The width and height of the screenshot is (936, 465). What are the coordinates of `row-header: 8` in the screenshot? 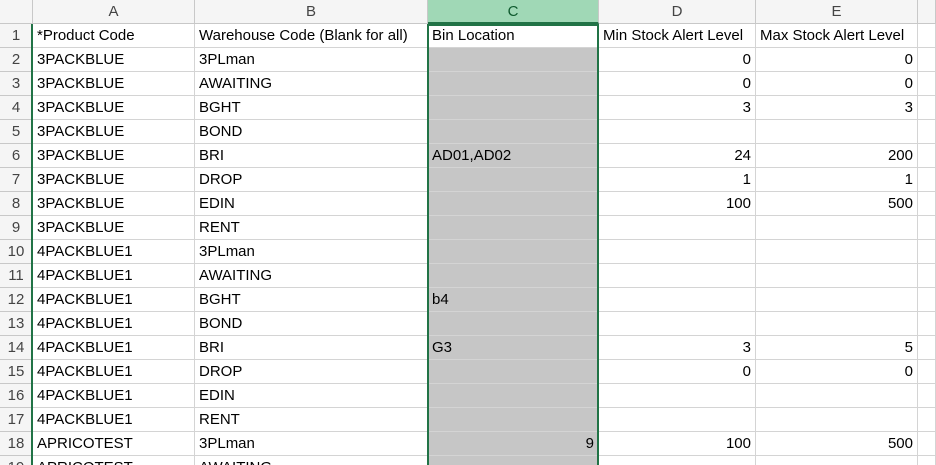 It's located at (16, 204).